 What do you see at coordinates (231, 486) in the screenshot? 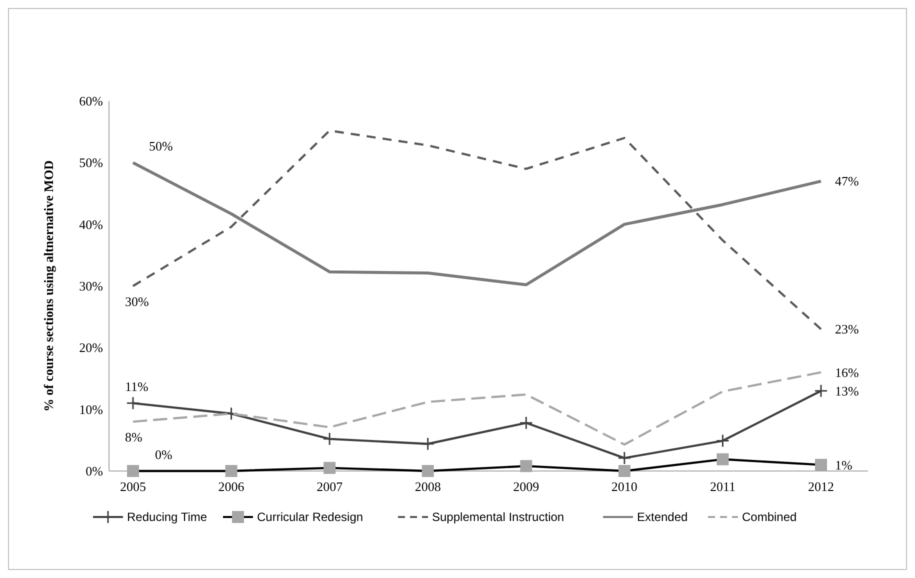
I see `x-tick-label: 2006` at bounding box center [231, 486].